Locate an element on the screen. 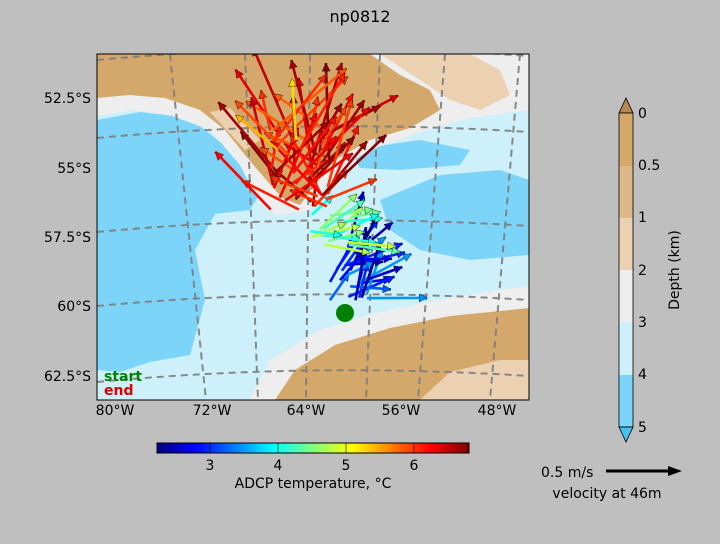 The width and height of the screenshot is (720, 544). lat-tick-labels: 52.5°S 55°S 57.5°S 60°S 62.5°S is located at coordinates (67, 238).